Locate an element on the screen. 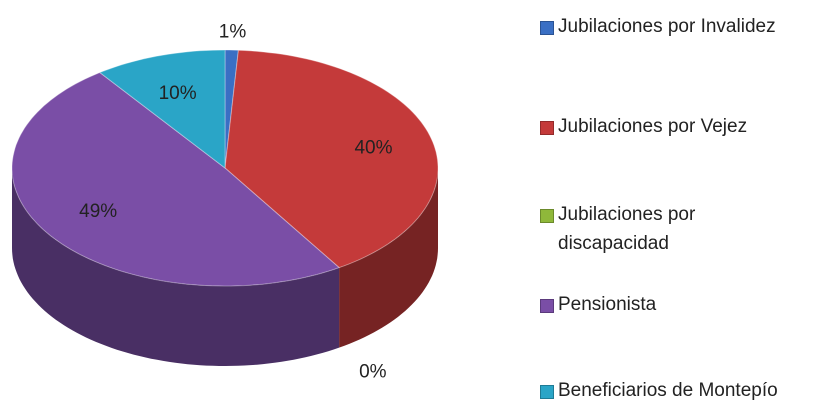 The height and width of the screenshot is (416, 818). legend-label: Beneficiarios de Montepío is located at coordinates (668, 390).